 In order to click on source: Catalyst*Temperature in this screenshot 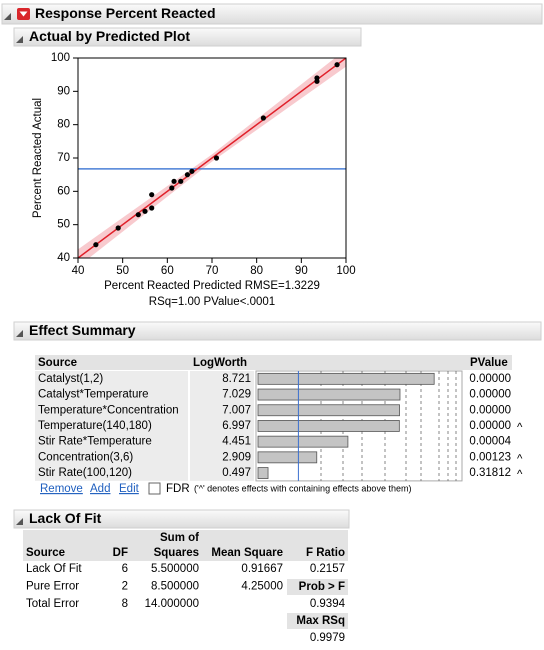, I will do `click(93, 395)`.